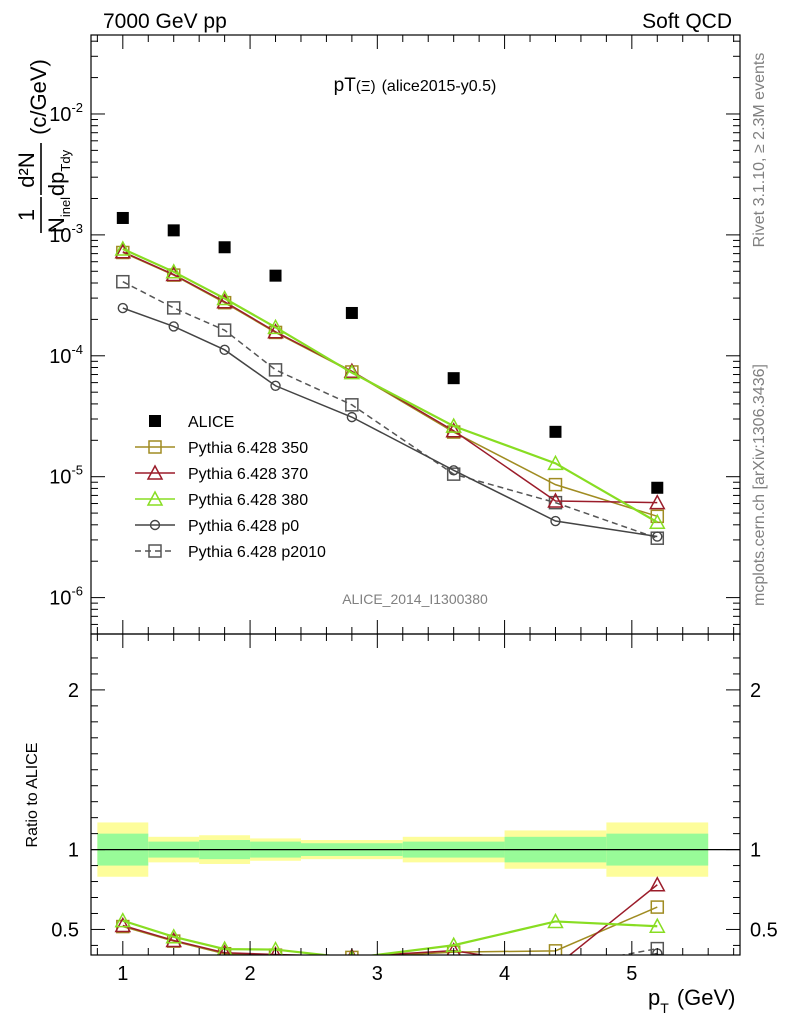  Describe the element at coordinates (43, 146) in the screenshot. I see `y-axis-label: 1 Ninel d²N dpTdy (c/GeV)` at that location.